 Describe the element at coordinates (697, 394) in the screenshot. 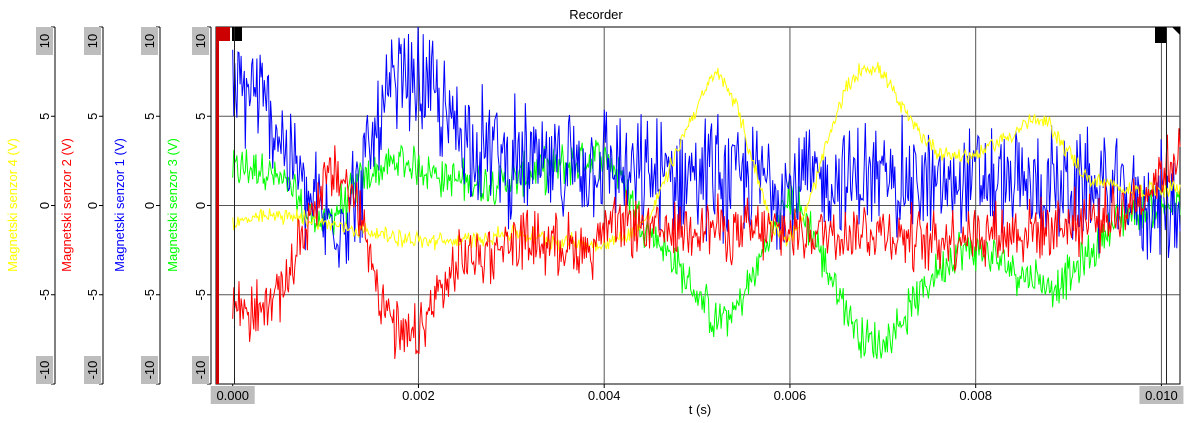

I see `x-axis: 0.000 0.002 0.004 0.006 0.008 0.010` at that location.